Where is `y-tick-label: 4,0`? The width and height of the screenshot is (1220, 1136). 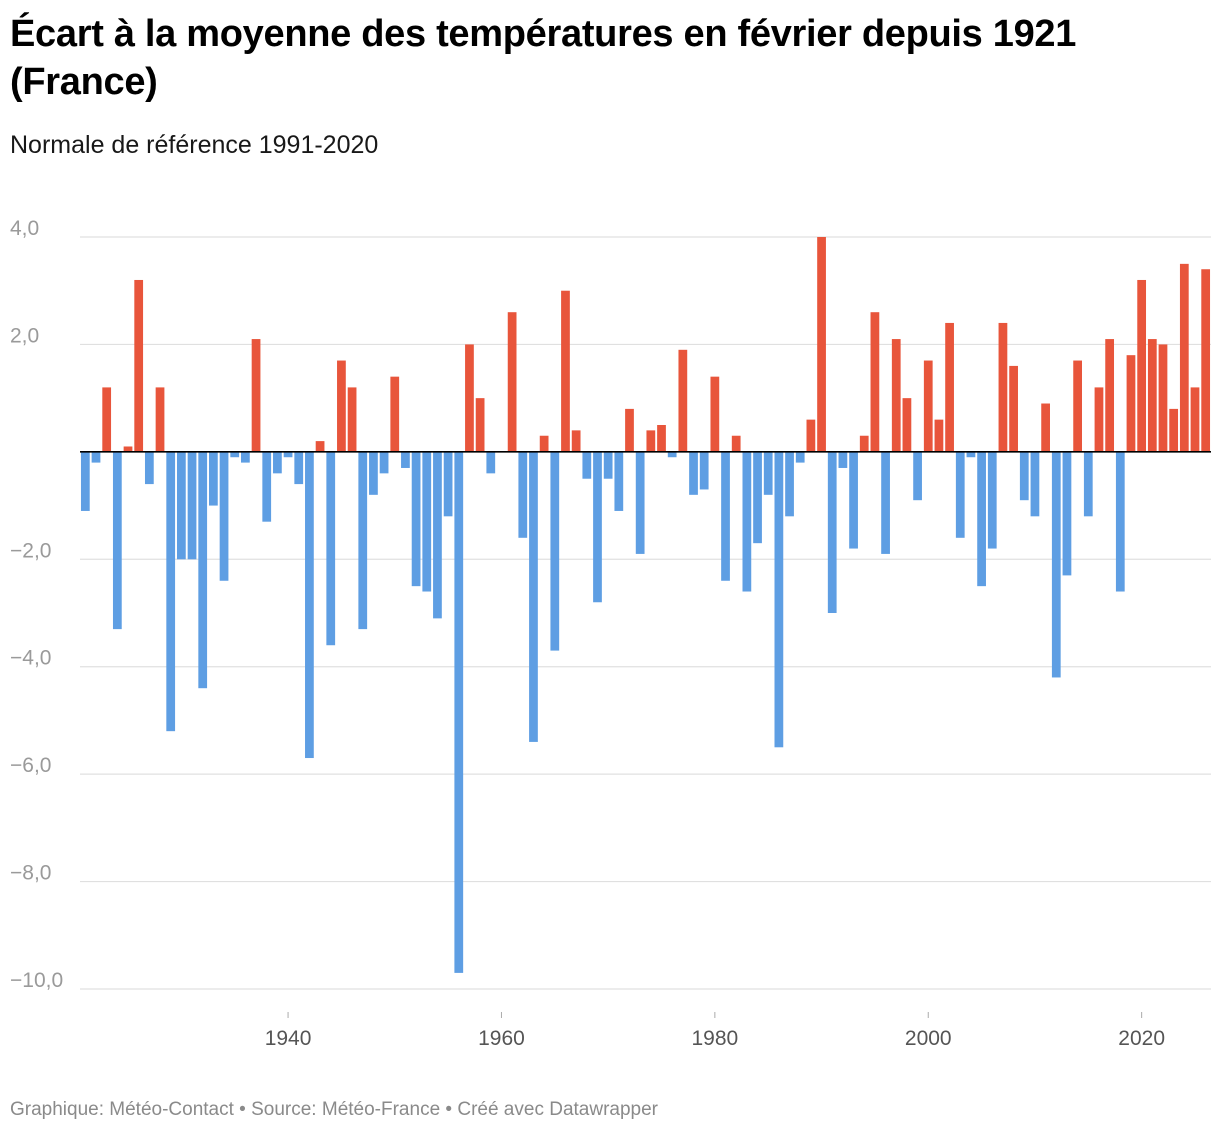 y-tick-label: 4,0 is located at coordinates (24, 228).